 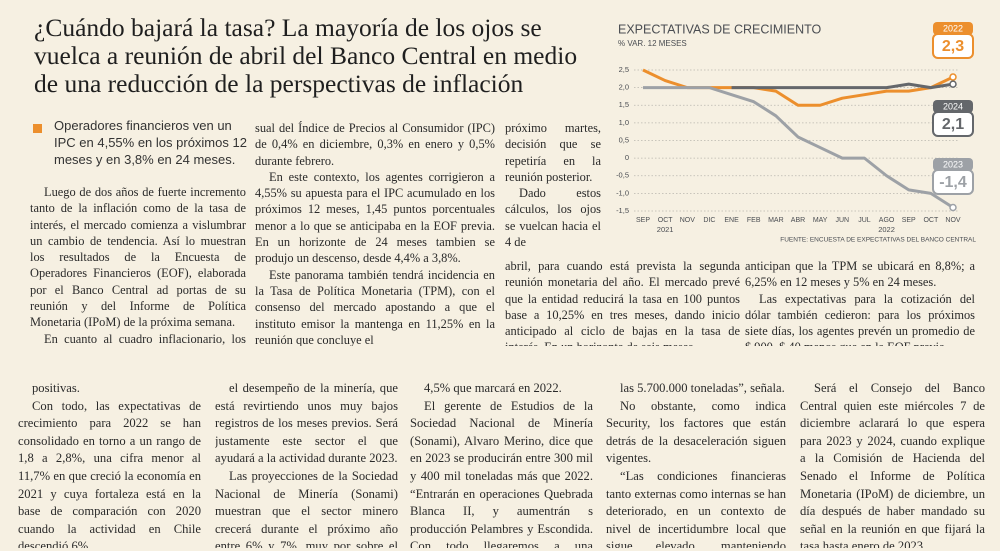 I want to click on y-tick-label: 0, so click(x=627, y=157).